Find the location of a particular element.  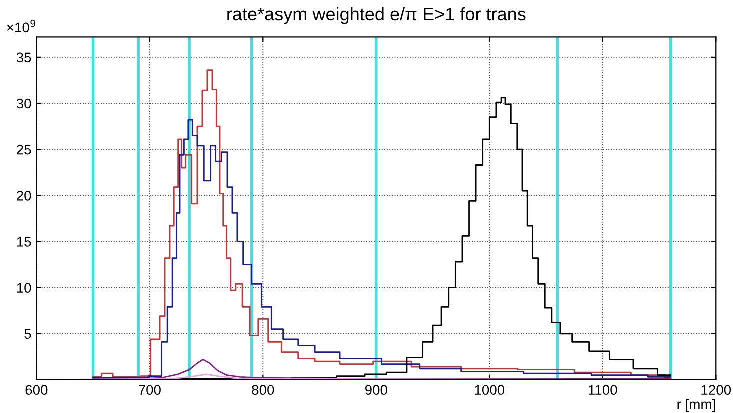

y-tick-label: 20 is located at coordinates (24, 196).